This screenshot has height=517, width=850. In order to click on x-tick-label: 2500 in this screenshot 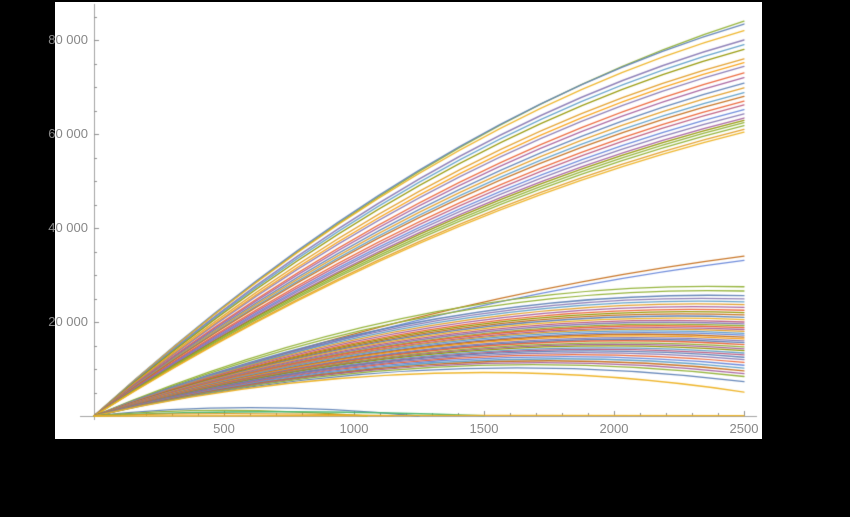, I will do `click(744, 428)`.